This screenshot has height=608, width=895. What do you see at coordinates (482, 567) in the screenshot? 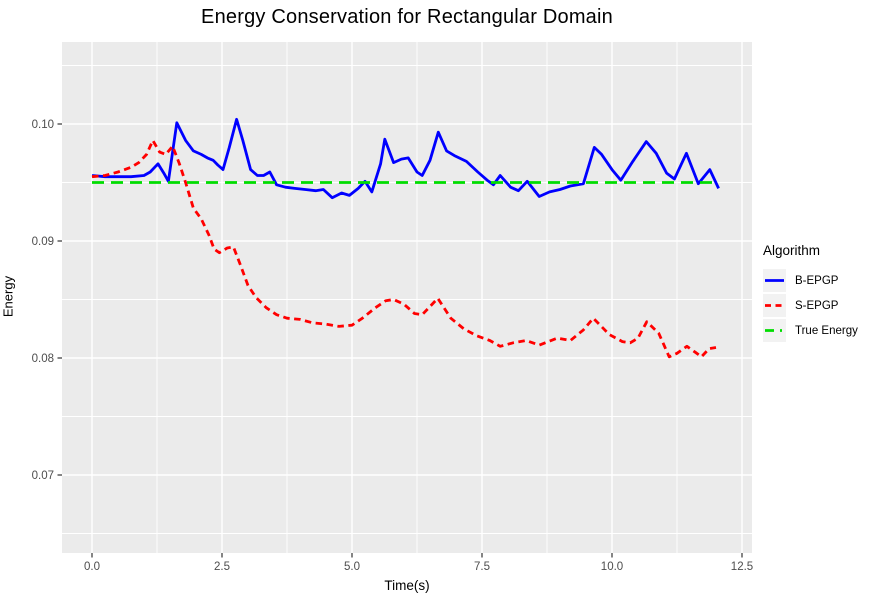
I see `svg-text: 7.5` at bounding box center [482, 567].